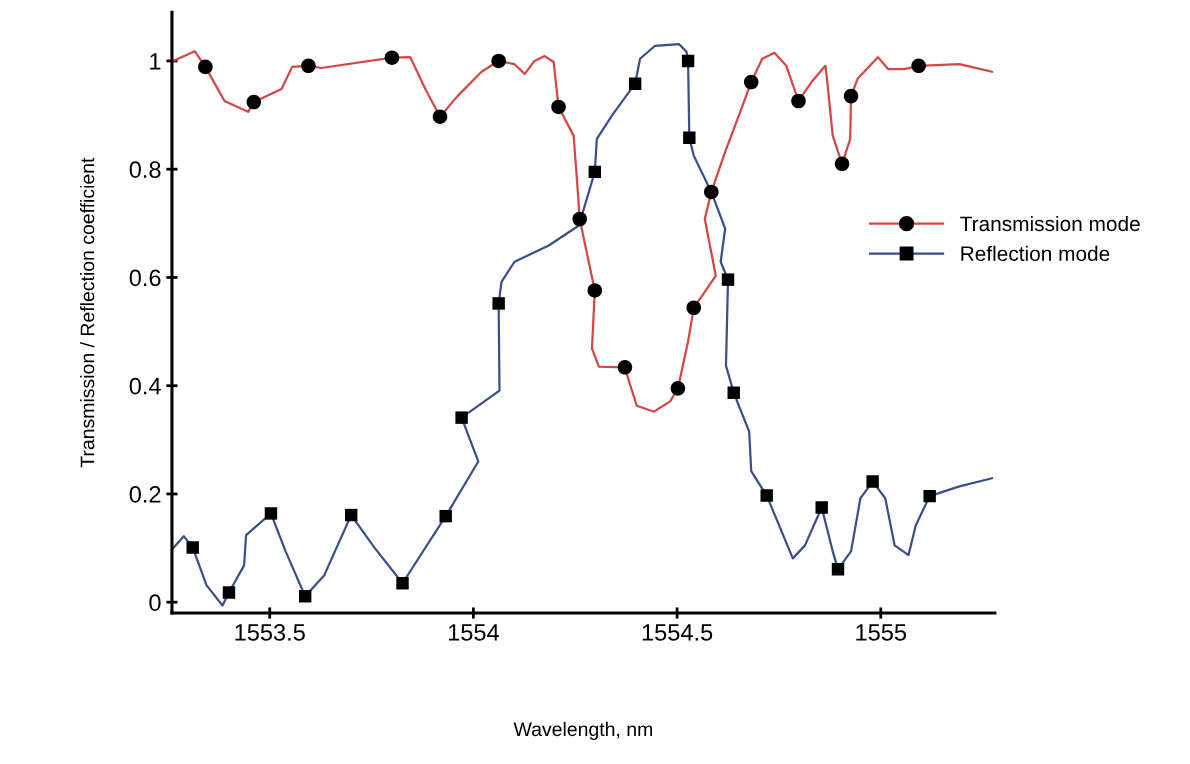  I want to click on y-axis-title: Transmission / Reflection coefficient, so click(87, 312).